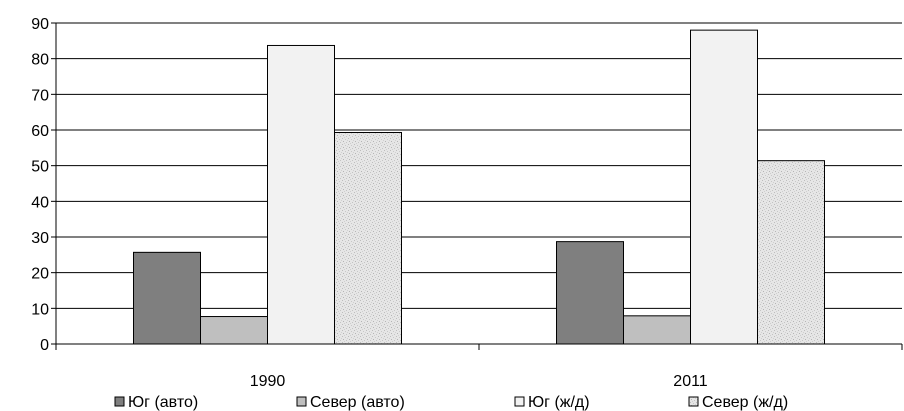 The height and width of the screenshot is (411, 904). Describe the element at coordinates (40, 131) in the screenshot. I see `y-tick-label: 60` at that location.